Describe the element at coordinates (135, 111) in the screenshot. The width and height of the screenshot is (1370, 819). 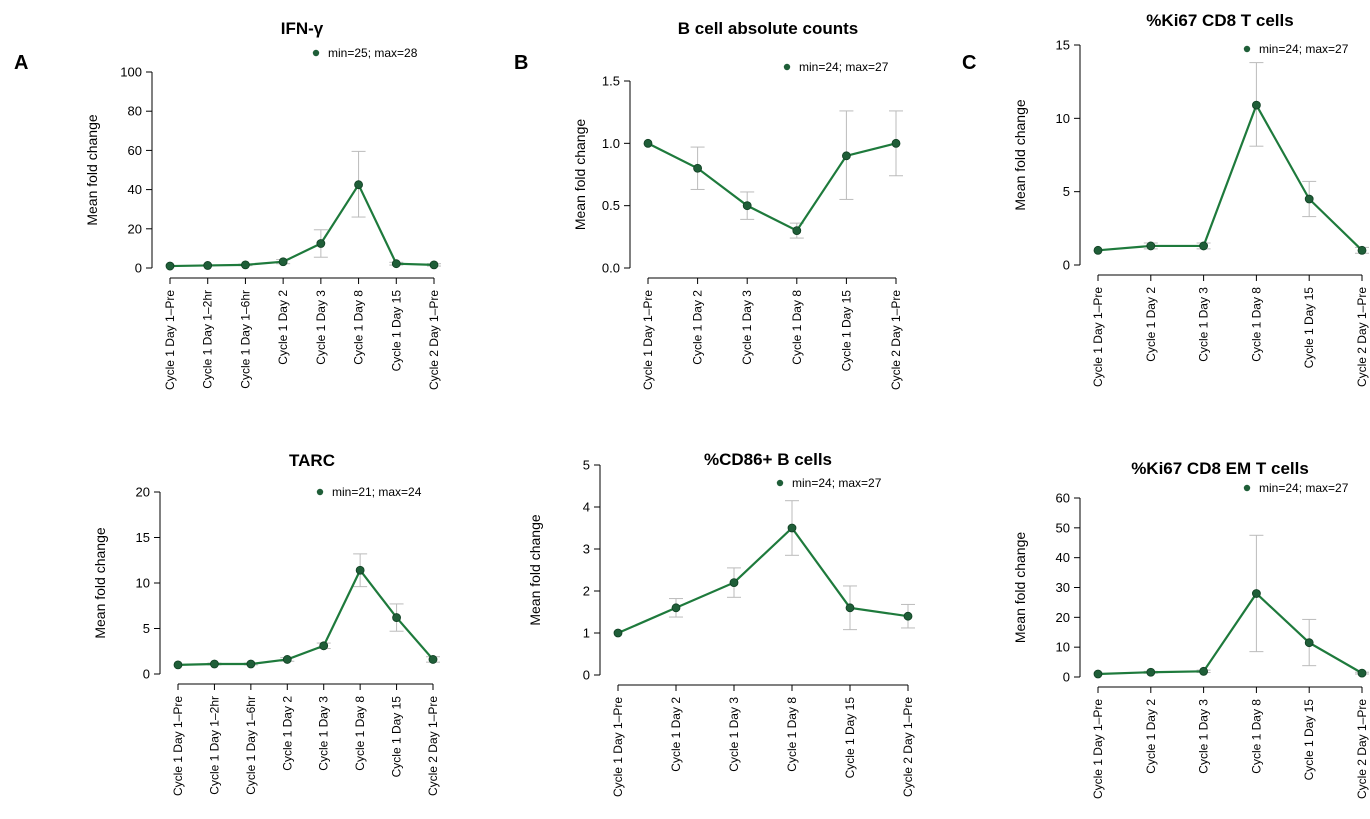
I see `y-tick-label: 80` at that location.